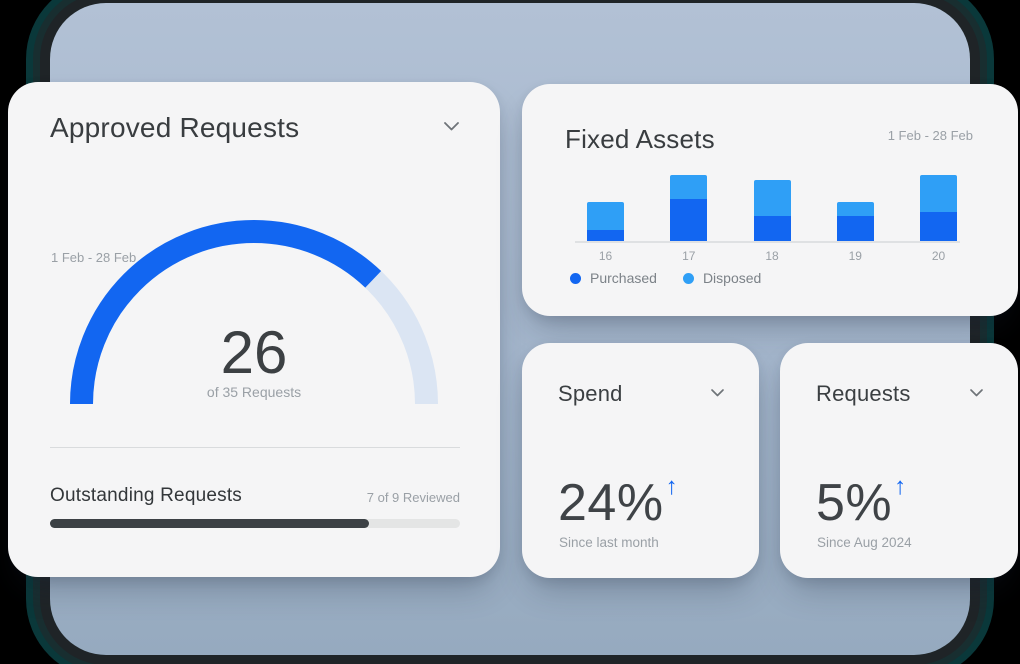 This screenshot has width=1020, height=664. Describe the element at coordinates (864, 542) in the screenshot. I see `requests-caption: Since Aug 2024` at that location.